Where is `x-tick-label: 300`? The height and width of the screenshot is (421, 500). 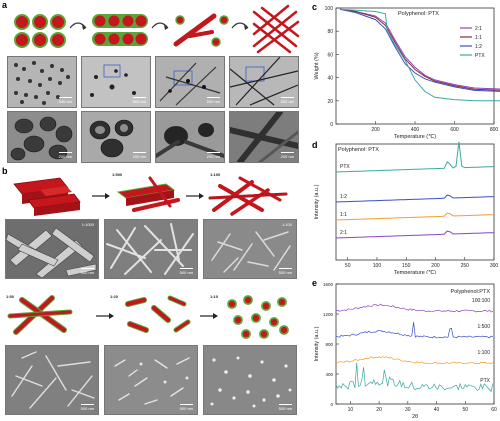
x-tick-label: 300 is located at coordinates (494, 266).